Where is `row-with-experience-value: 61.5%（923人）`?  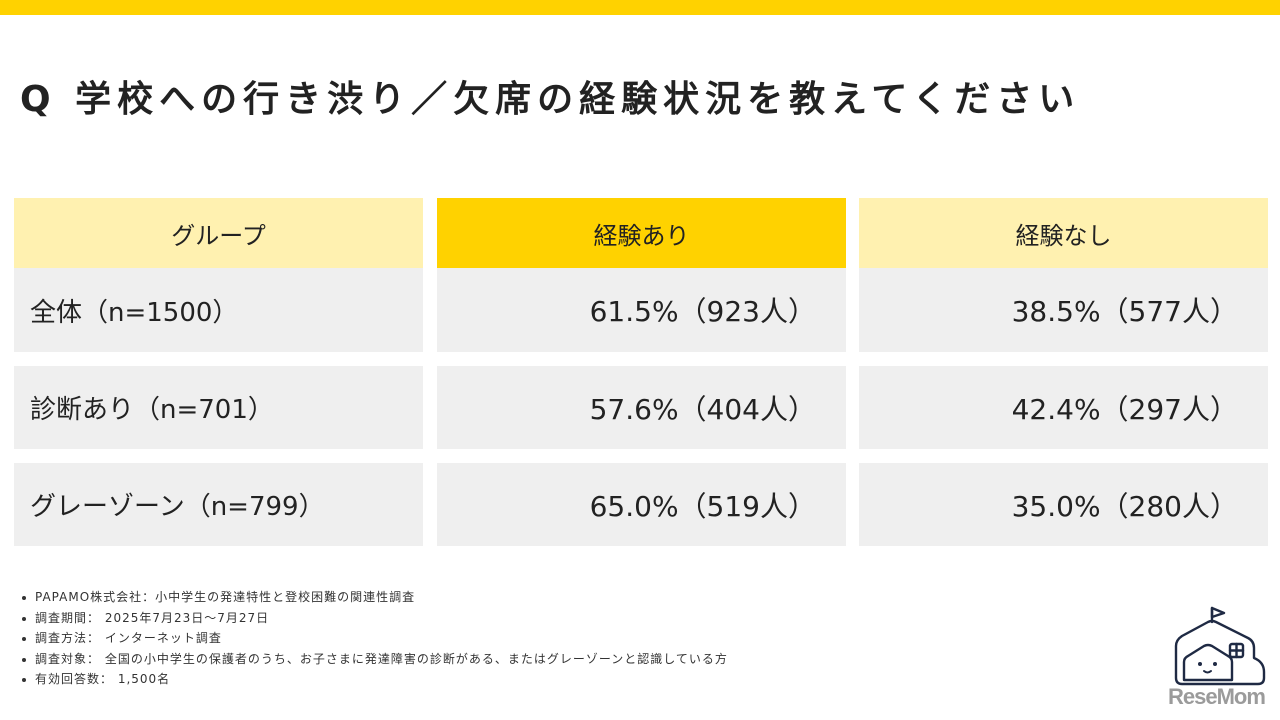 row-with-experience-value: 61.5%（923人） is located at coordinates (641, 310).